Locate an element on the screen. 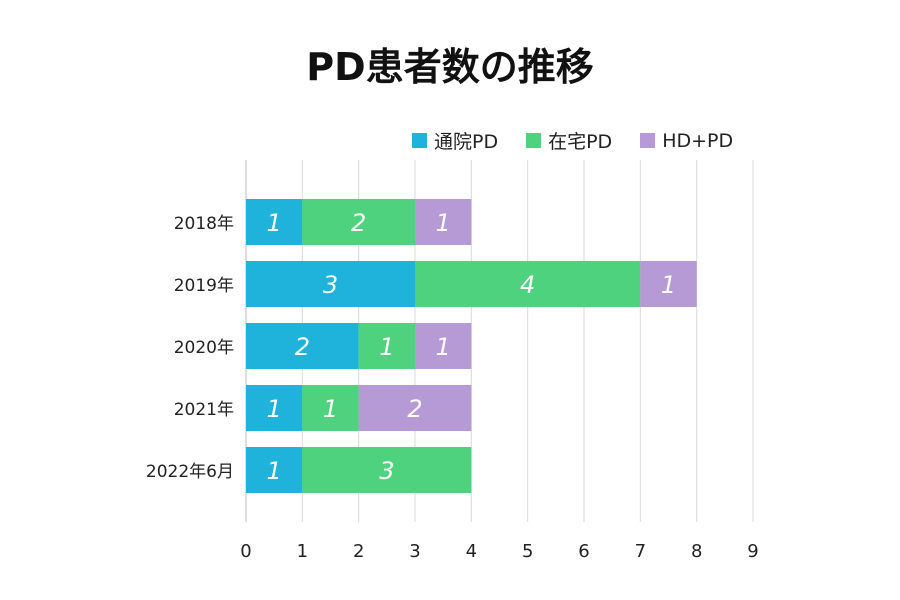 This screenshot has width=900, height=600. x-tick-label: 2 is located at coordinates (358, 551).